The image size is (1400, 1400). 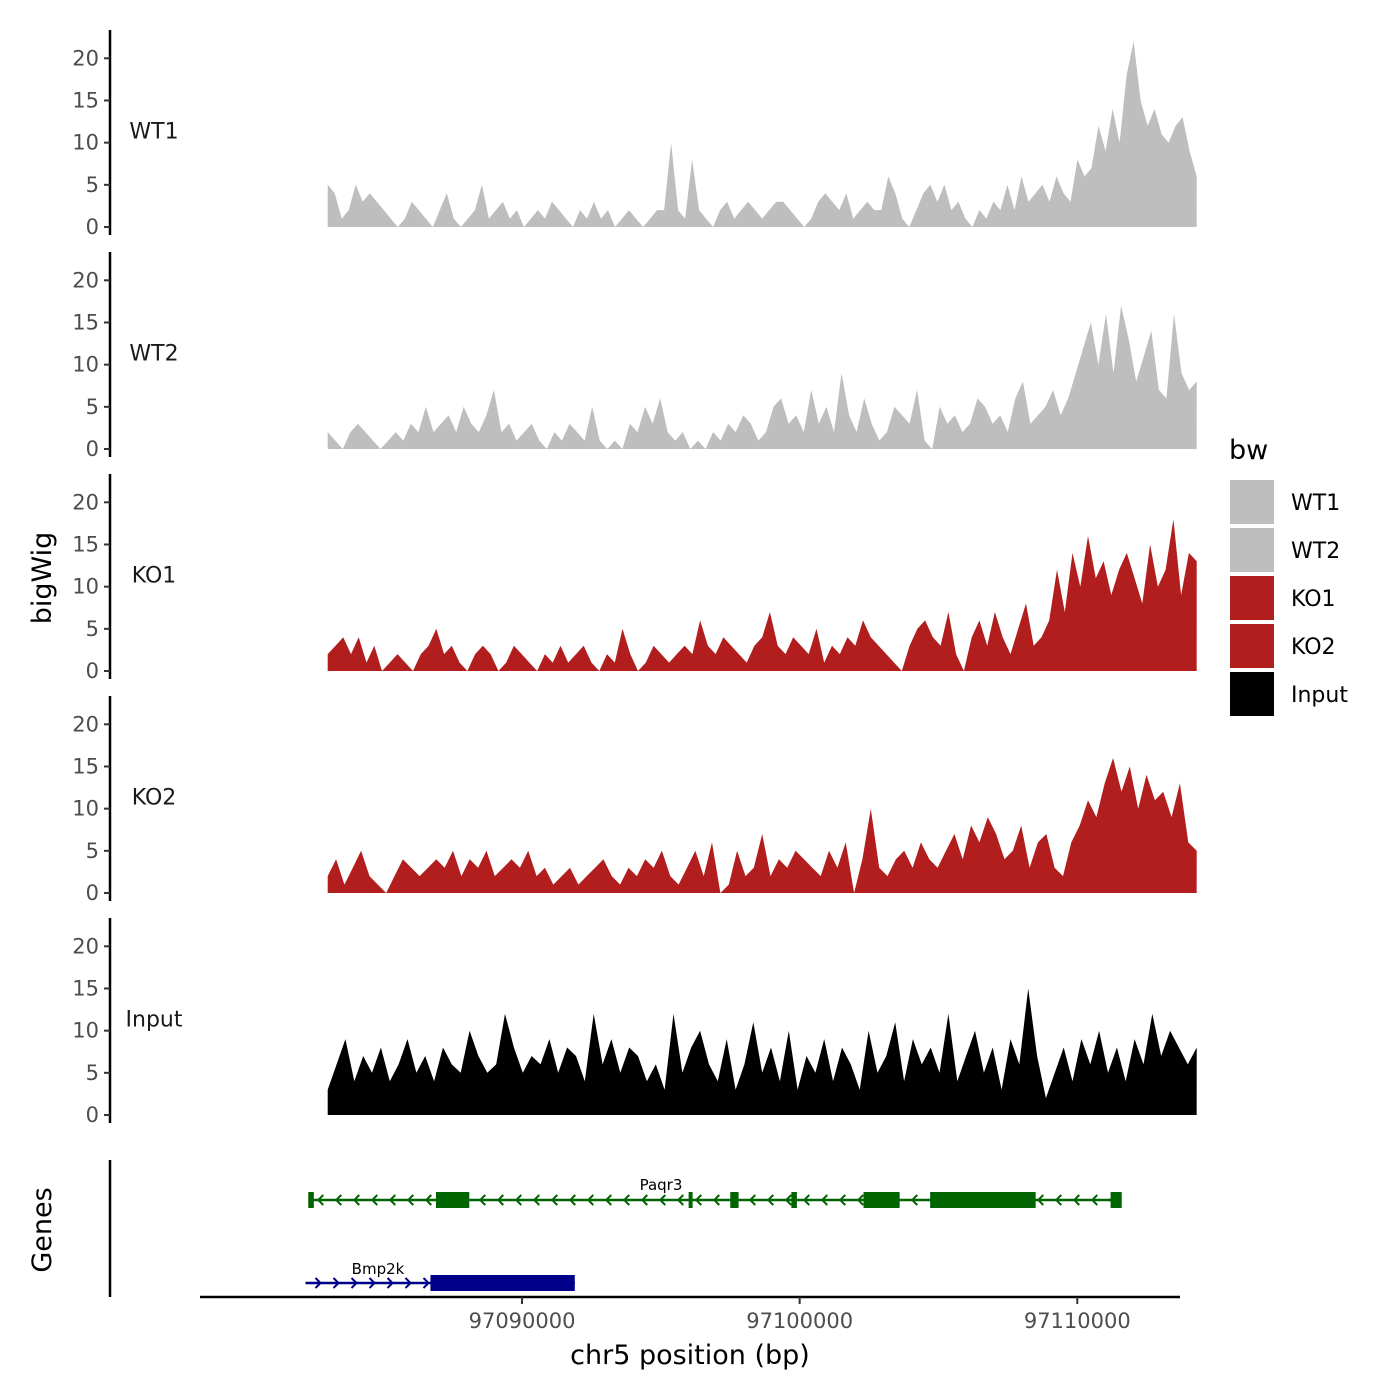 I want to click on coverage-area-input, so click(x=762, y=1051).